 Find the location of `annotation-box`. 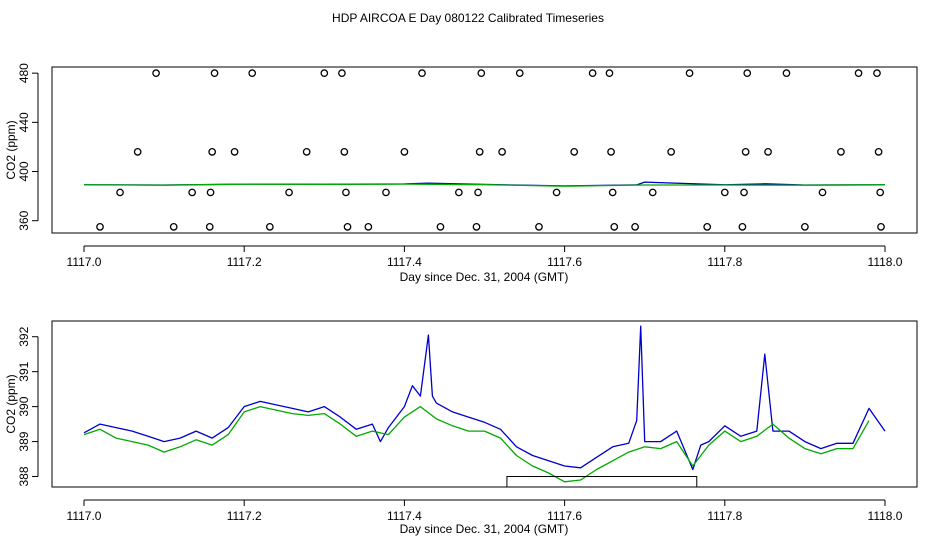

annotation-box is located at coordinates (602, 482).